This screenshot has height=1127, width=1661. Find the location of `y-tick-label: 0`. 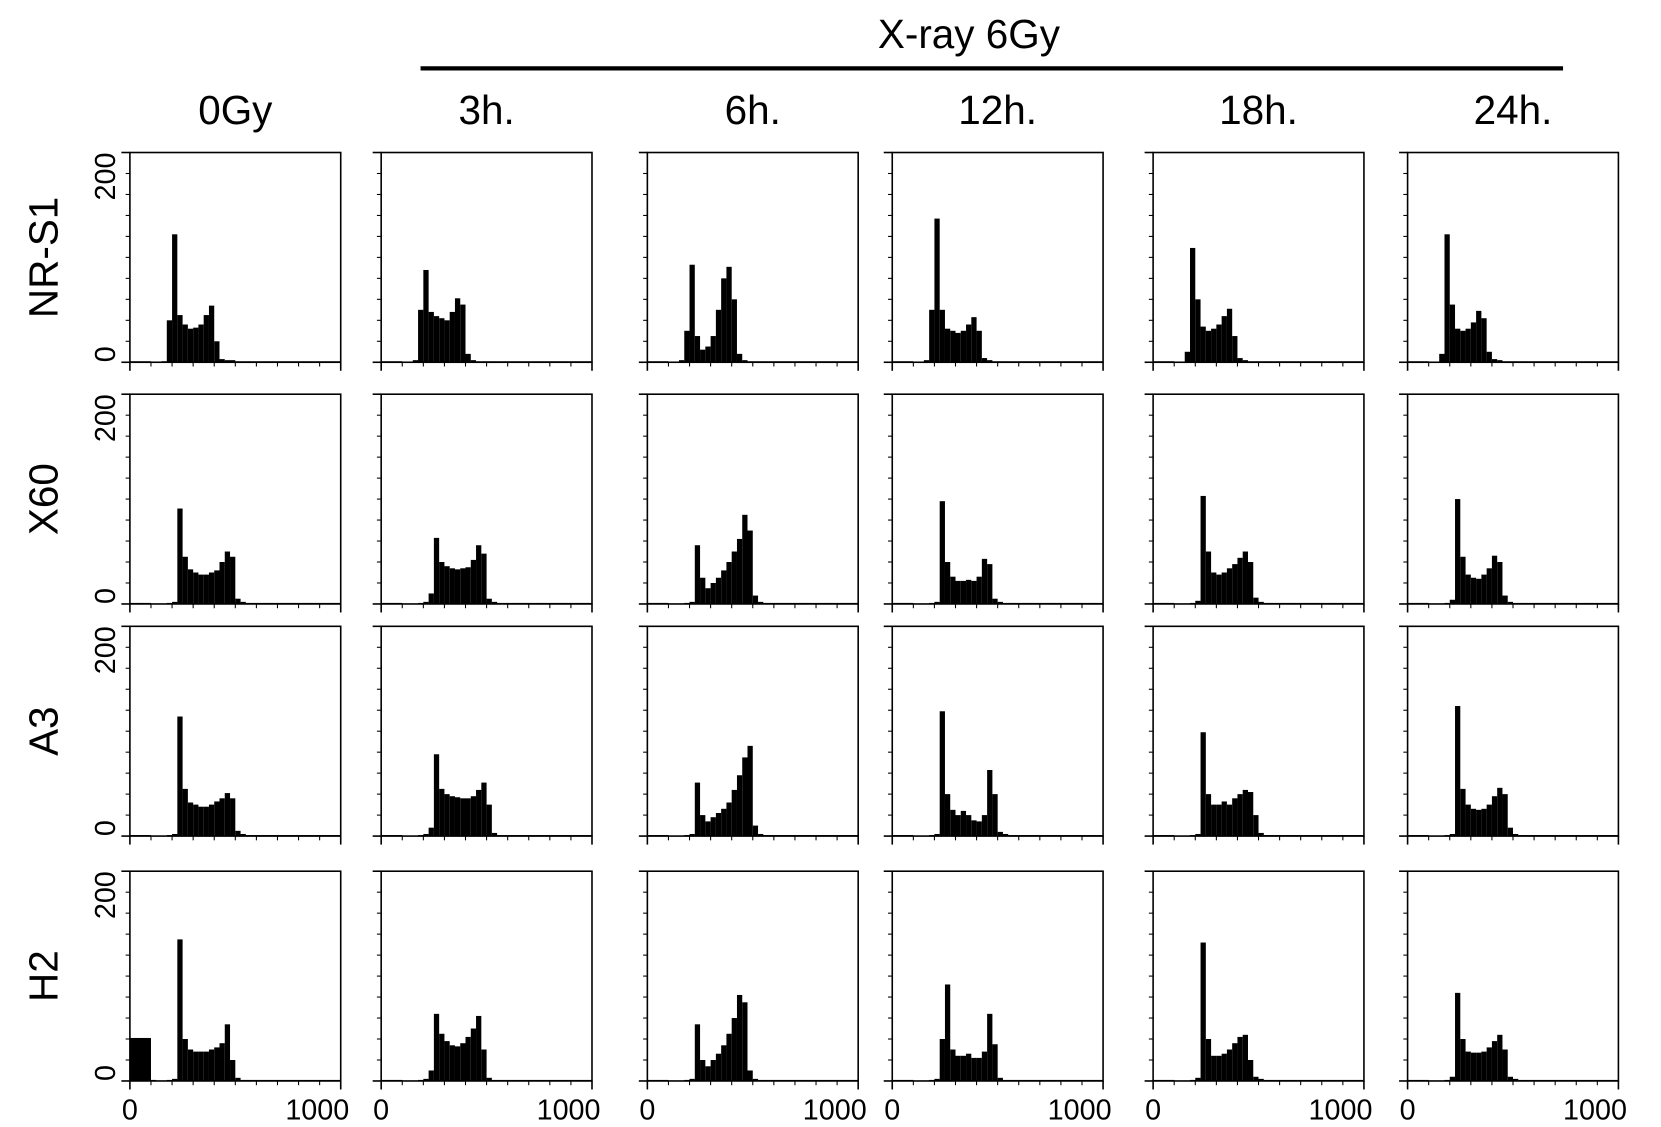

y-tick-label: 0 is located at coordinates (106, 354).